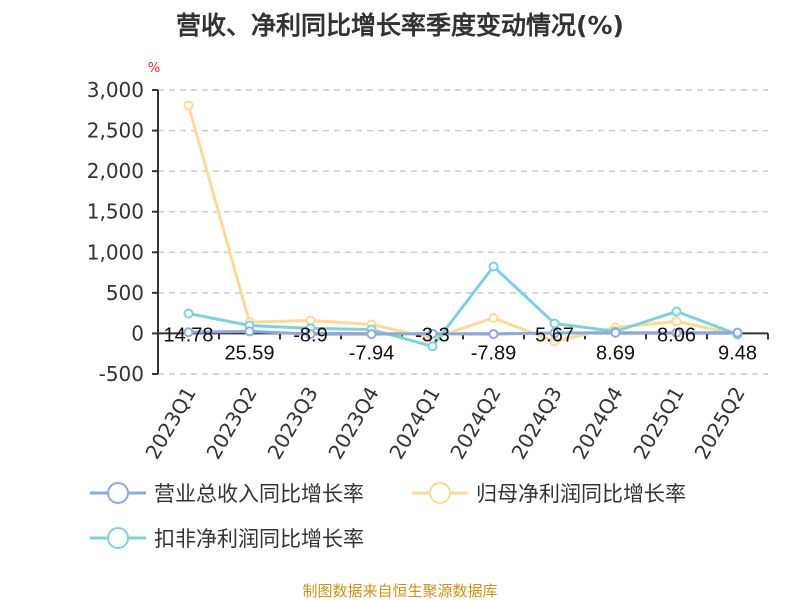  I want to click on y-tick-label: -500, so click(121, 374).